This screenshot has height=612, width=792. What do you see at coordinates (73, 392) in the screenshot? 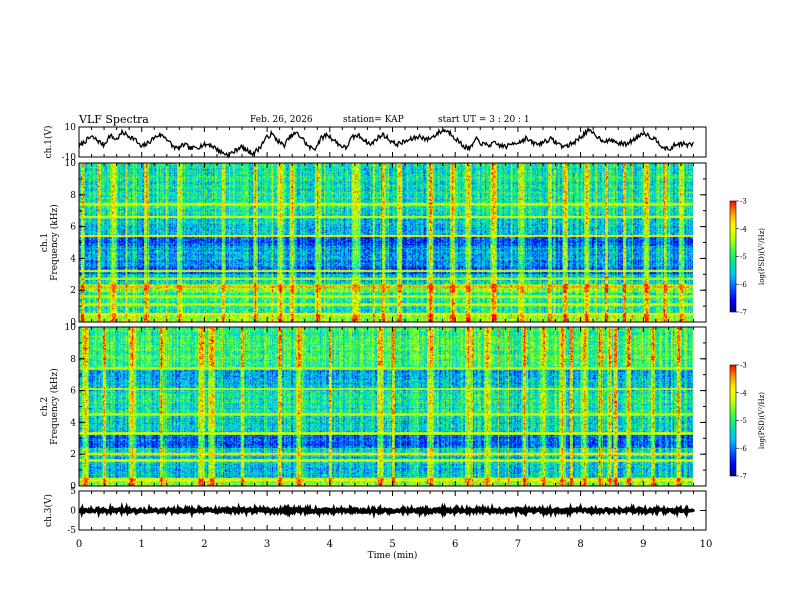
I see `ch2-spectrogram-ytick-label: 6` at bounding box center [73, 392].